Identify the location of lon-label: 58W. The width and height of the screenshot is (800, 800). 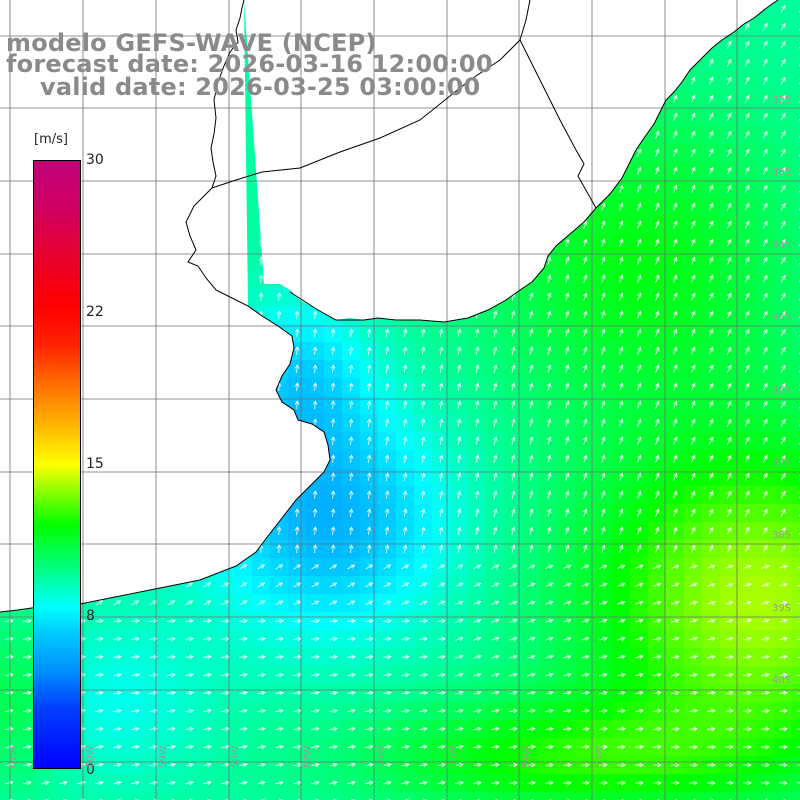
(235, 756).